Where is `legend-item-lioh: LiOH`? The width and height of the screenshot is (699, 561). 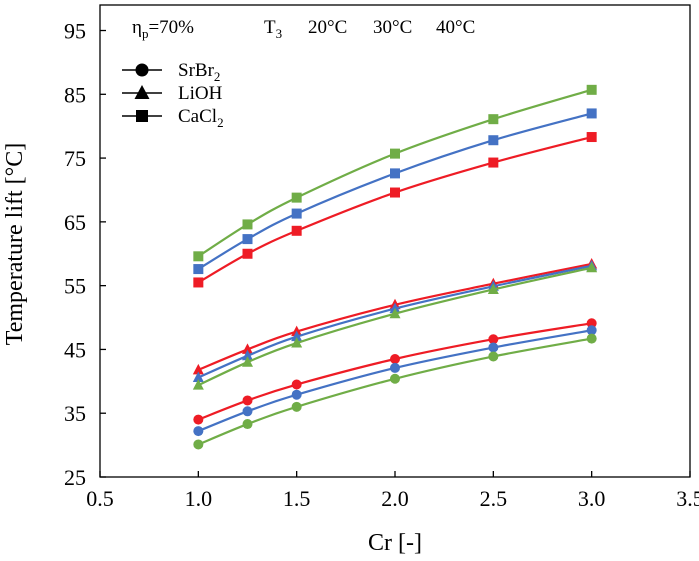 legend-item-lioh: LiOH is located at coordinates (172, 93).